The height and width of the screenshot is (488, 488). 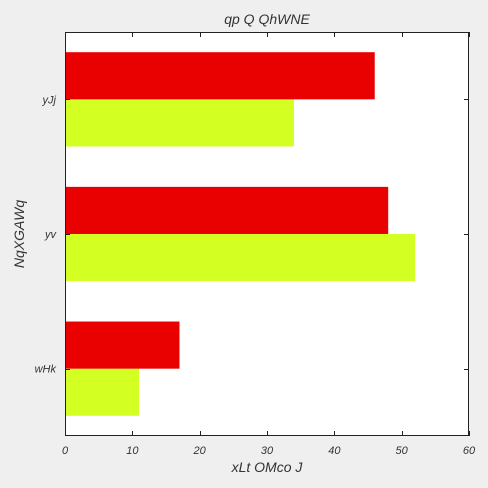 I want to click on x-tick-label: 10, so click(x=132, y=451).